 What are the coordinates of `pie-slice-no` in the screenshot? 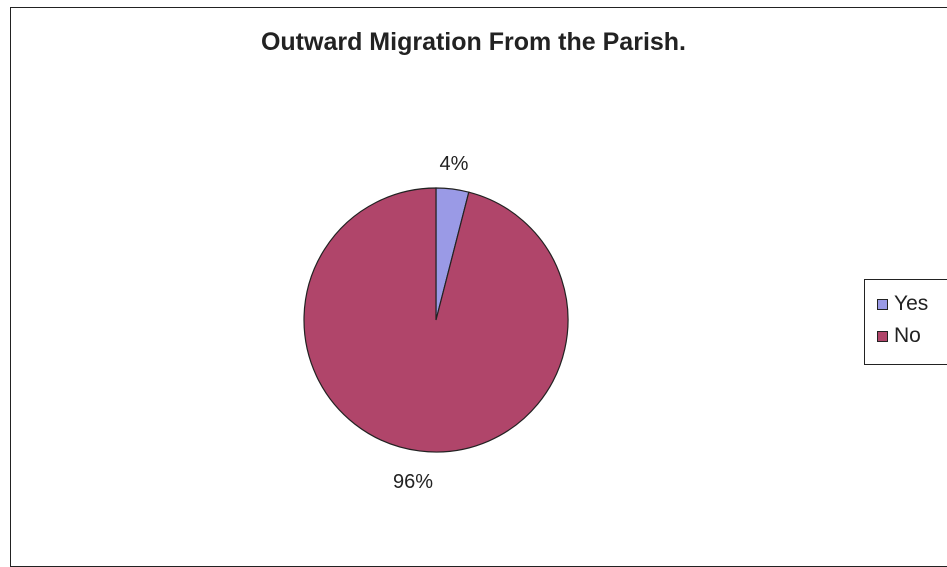 It's located at (436, 320).